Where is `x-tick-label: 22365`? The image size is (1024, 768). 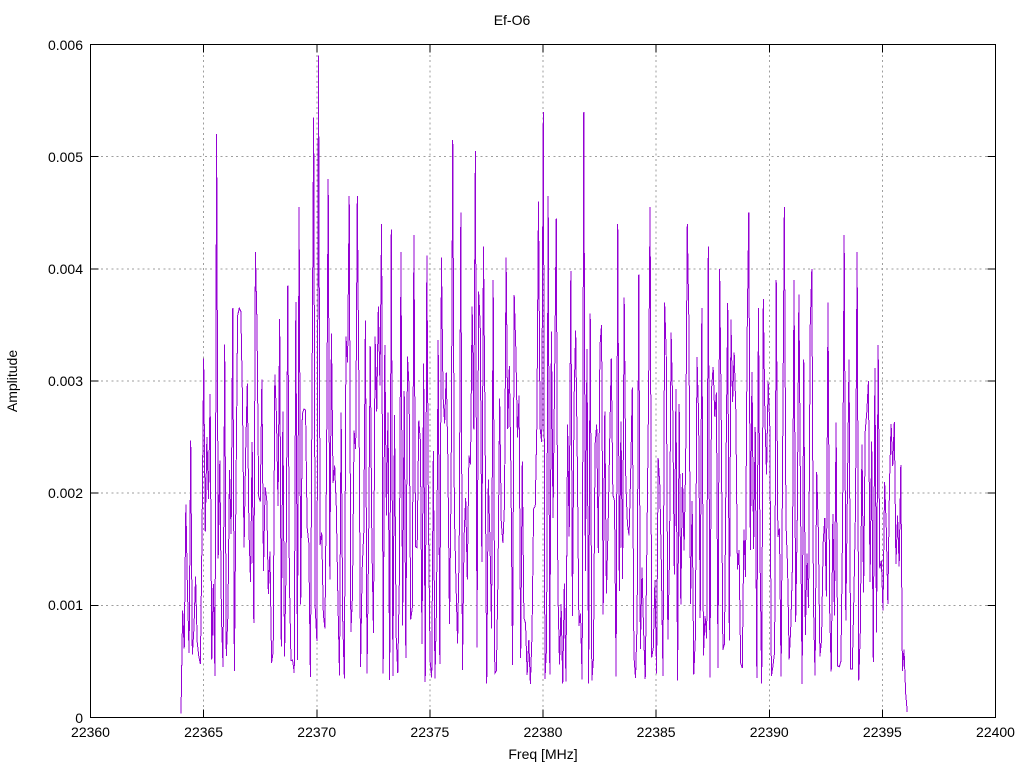 x-tick-label: 22365 is located at coordinates (204, 732).